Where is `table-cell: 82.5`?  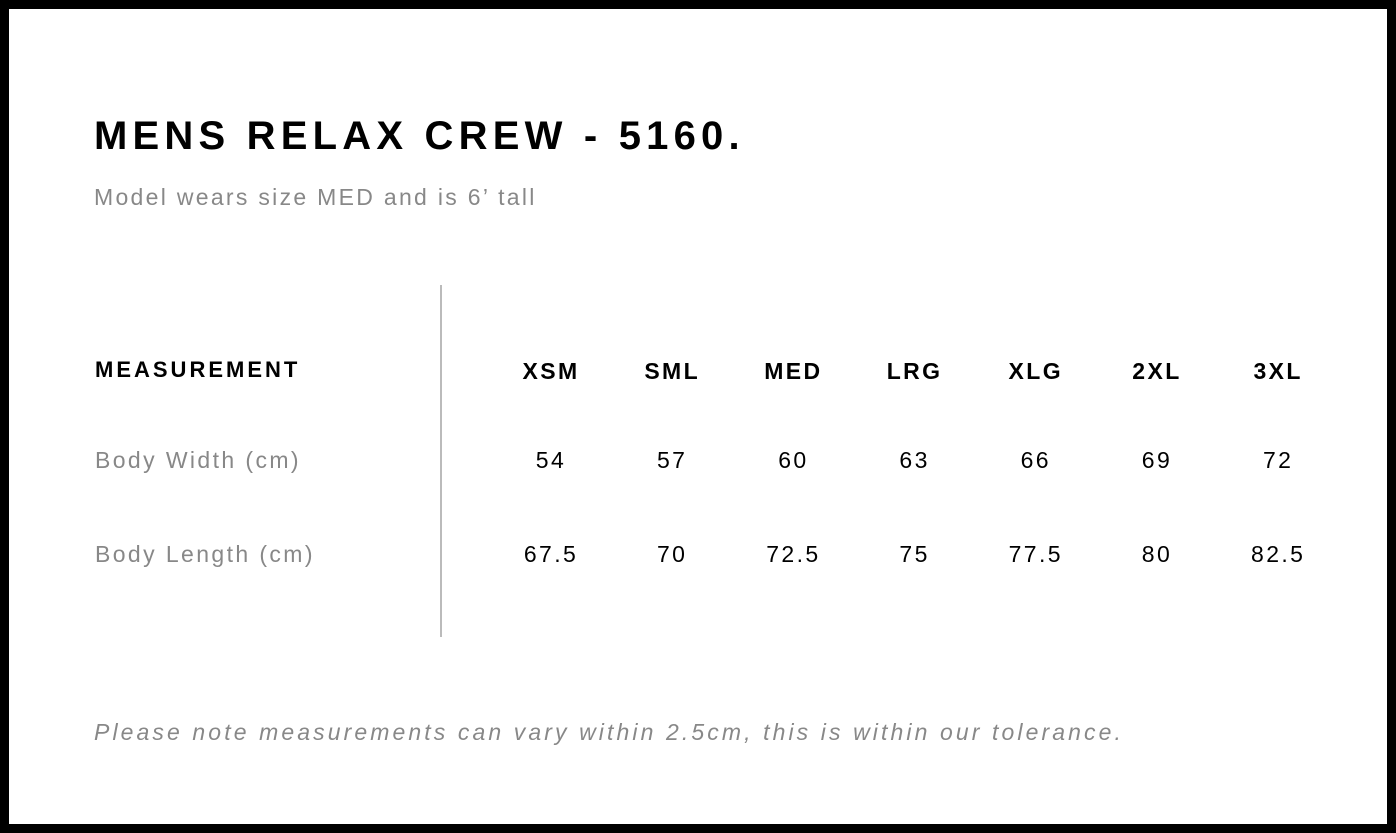
table-cell: 82.5 is located at coordinates (1278, 554).